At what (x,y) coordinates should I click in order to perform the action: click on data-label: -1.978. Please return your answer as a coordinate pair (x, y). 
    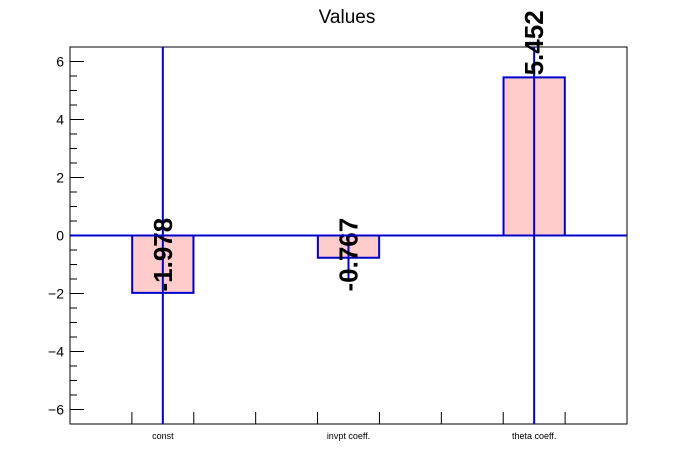
    Looking at the image, I should click on (163, 255).